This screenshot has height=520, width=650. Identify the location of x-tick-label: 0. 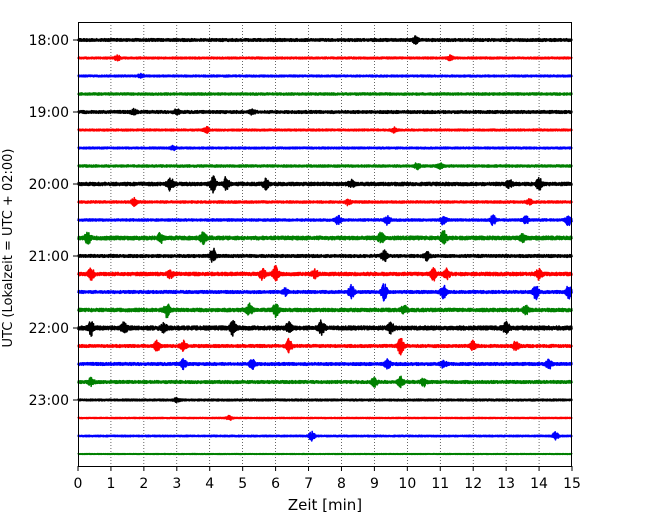
(78, 484).